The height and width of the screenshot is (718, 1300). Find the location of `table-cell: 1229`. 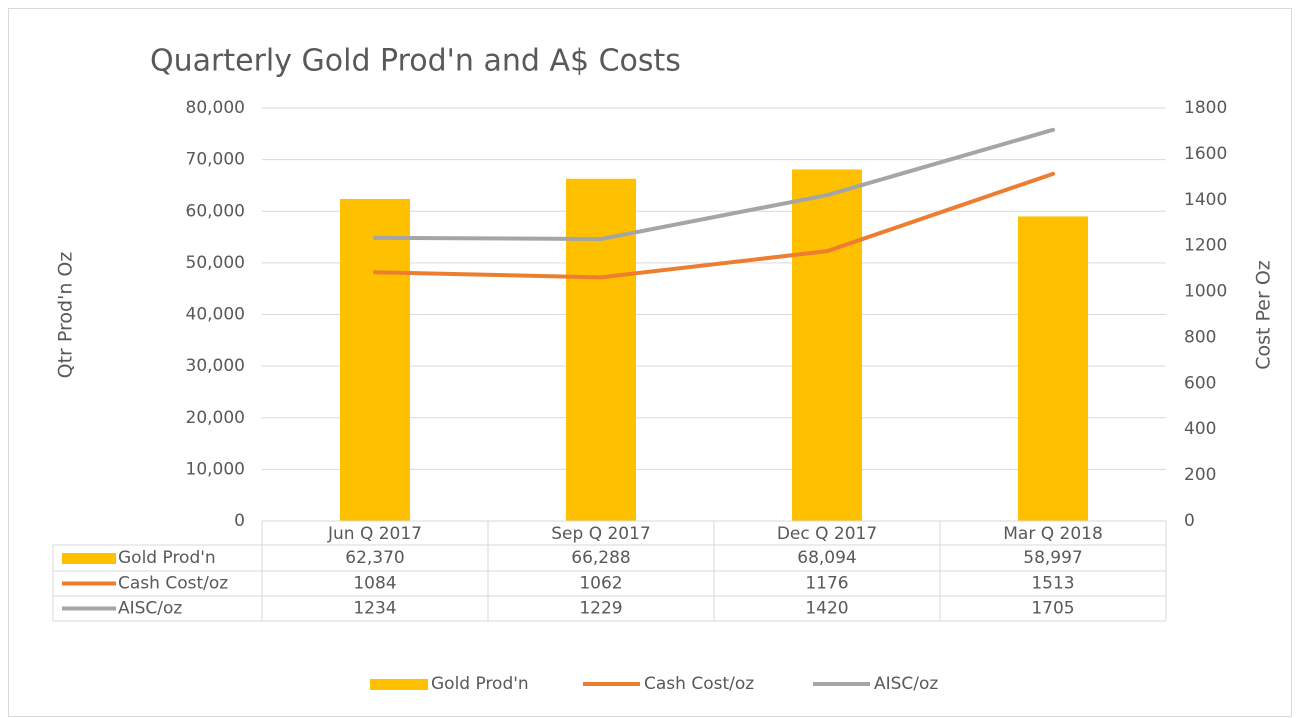

table-cell: 1229 is located at coordinates (600, 609).